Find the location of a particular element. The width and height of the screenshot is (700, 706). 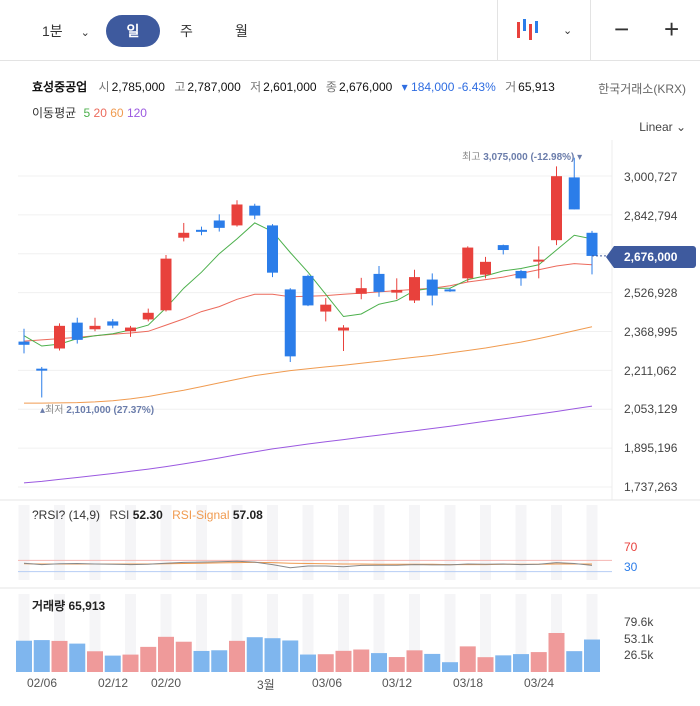

change-value: ▾ 184,000 -6.43% is located at coordinates (448, 87).